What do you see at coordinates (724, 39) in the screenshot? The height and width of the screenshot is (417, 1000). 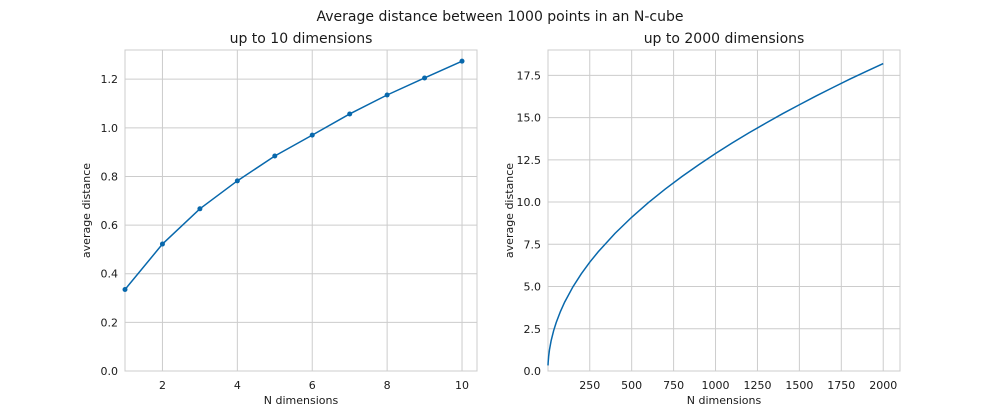 I see `subplot-title: up to 2000 dimensions` at bounding box center [724, 39].